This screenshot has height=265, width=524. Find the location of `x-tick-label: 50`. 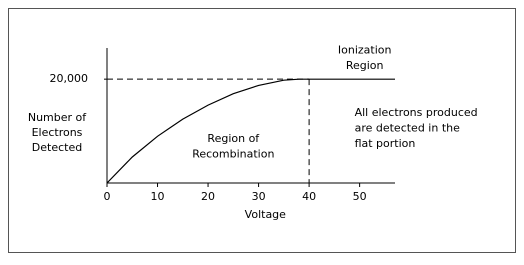

x-tick-label: 50 is located at coordinates (360, 196).